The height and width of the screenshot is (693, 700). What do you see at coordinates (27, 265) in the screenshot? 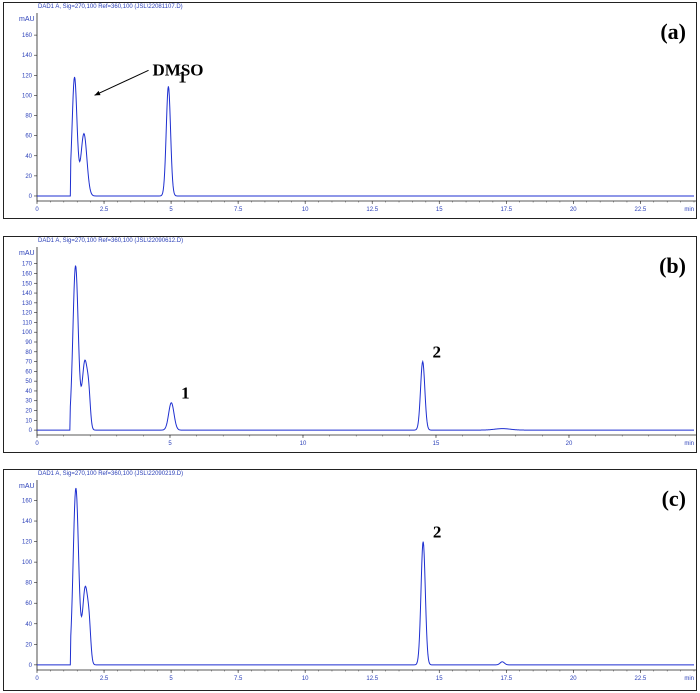
I see `y-tick-label: 170` at bounding box center [27, 265].